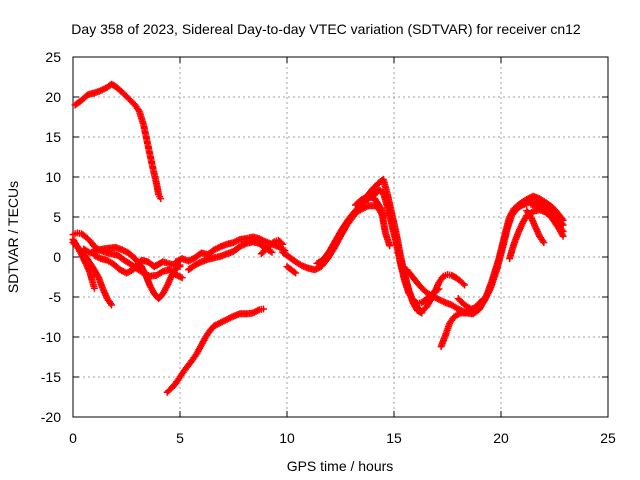 The height and width of the screenshot is (480, 640). What do you see at coordinates (13, 237) in the screenshot?
I see `y-axis-label: SDTVAR / TECUs` at bounding box center [13, 237].